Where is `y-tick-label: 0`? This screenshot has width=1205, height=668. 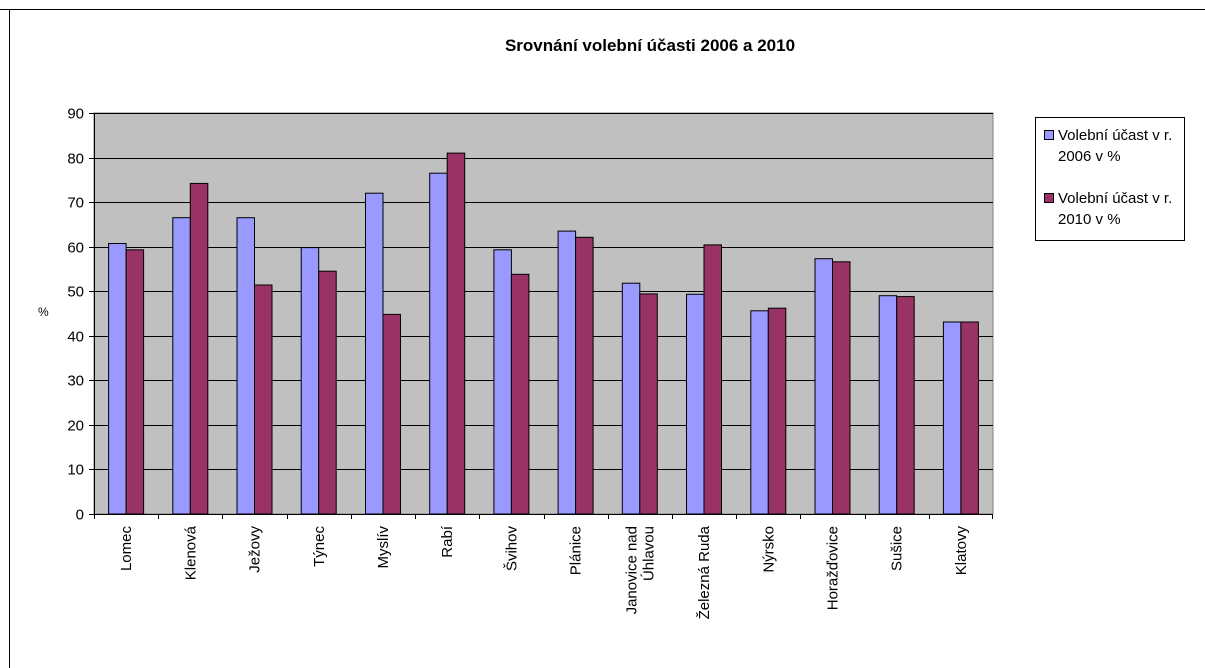
y-tick-label: 0 is located at coordinates (80, 515).